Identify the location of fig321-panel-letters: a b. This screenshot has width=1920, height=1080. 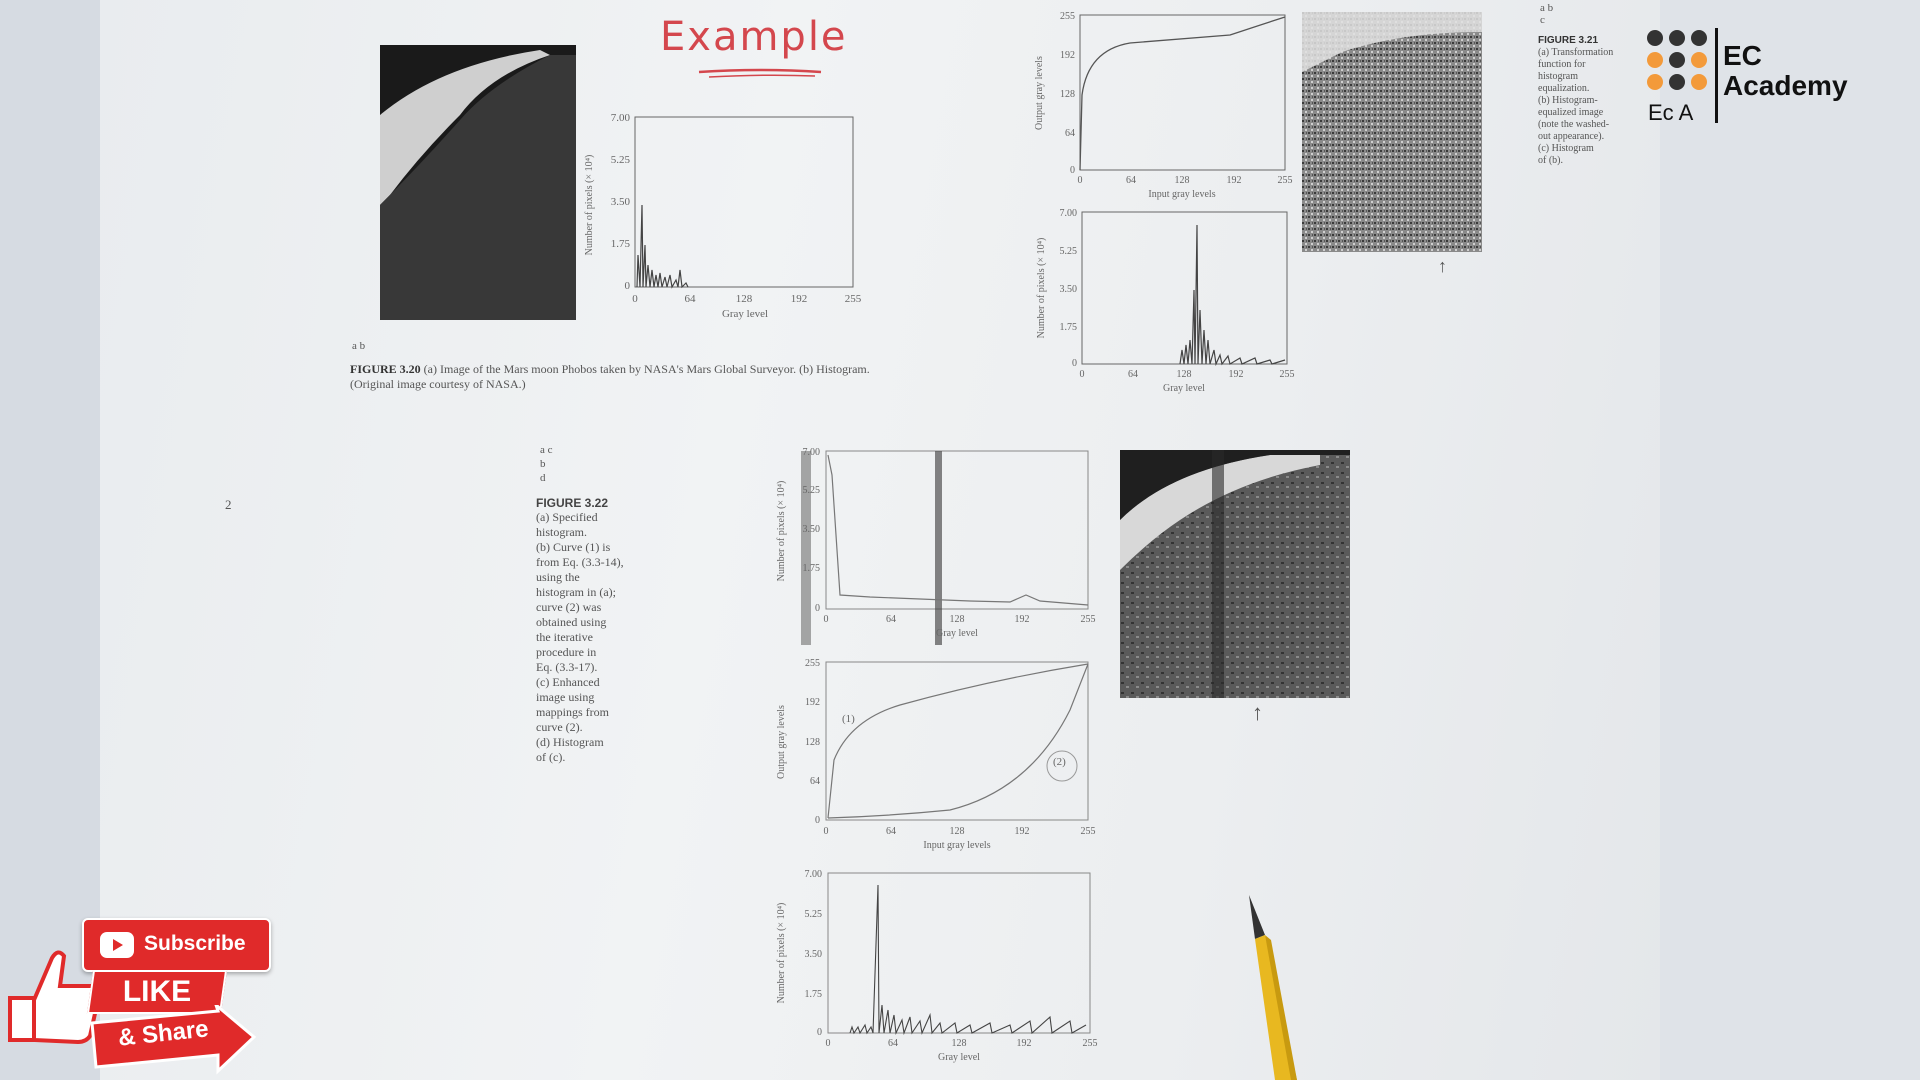
(1547, 8).